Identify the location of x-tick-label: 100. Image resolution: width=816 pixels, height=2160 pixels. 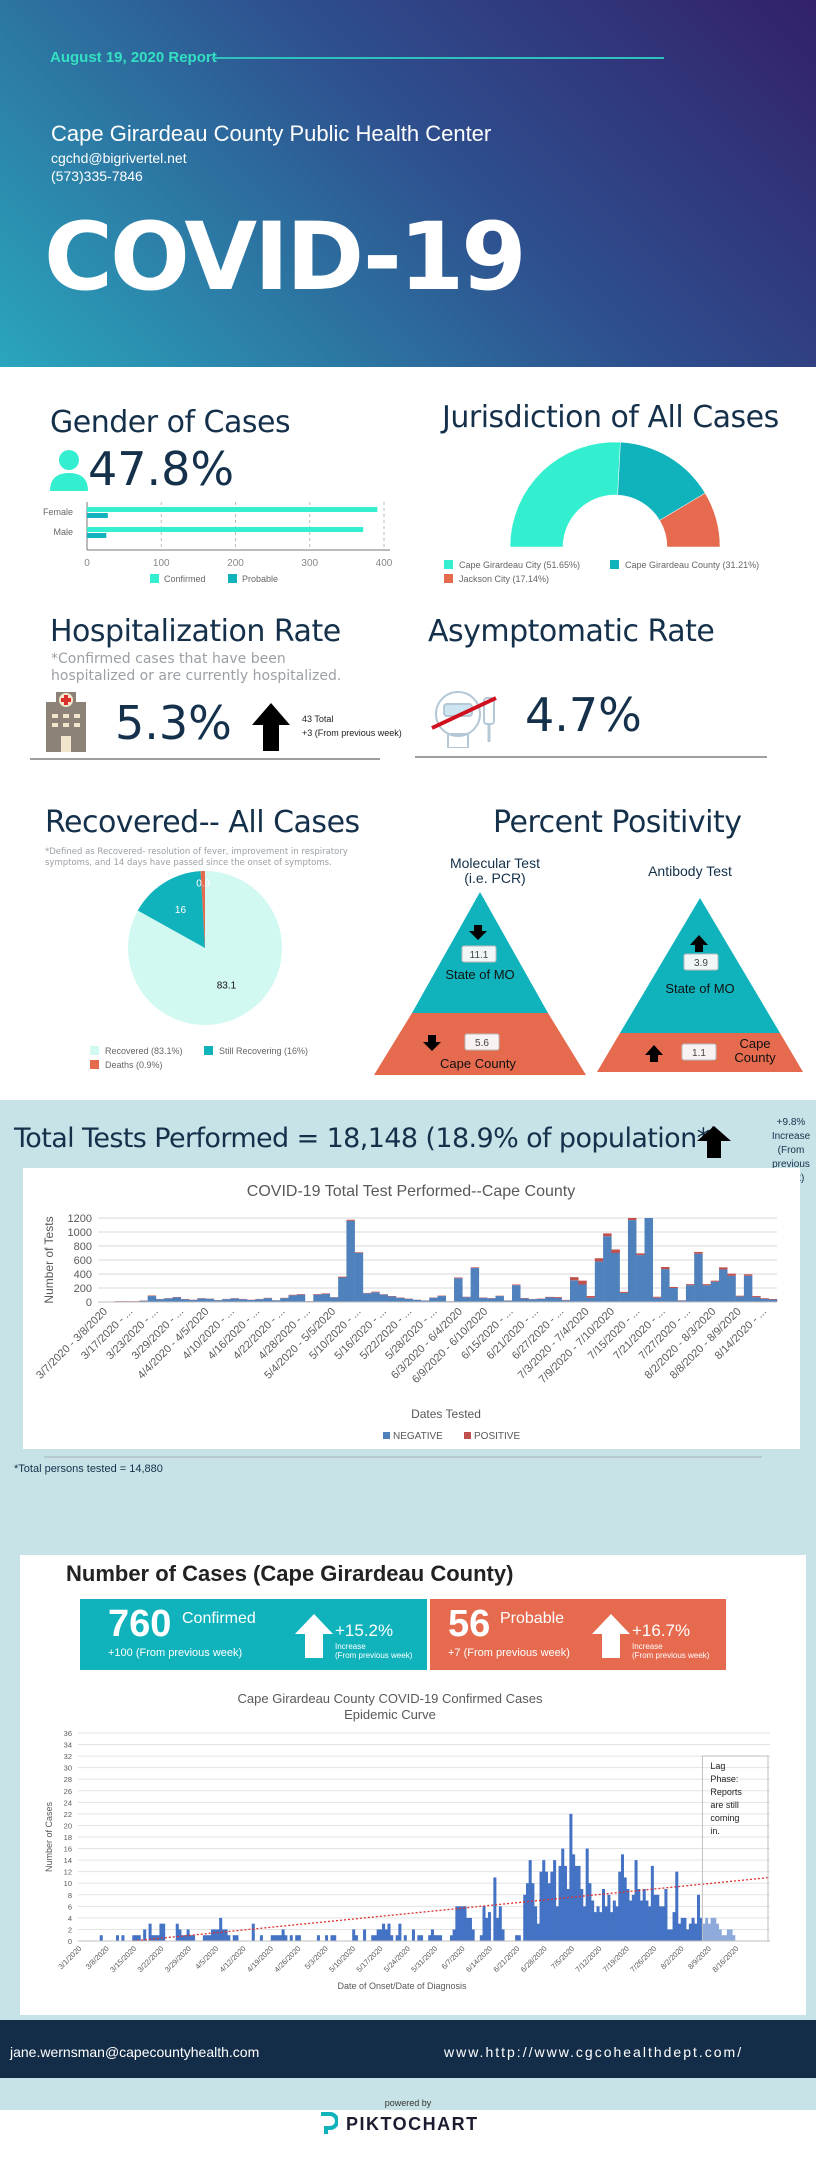
(161, 563).